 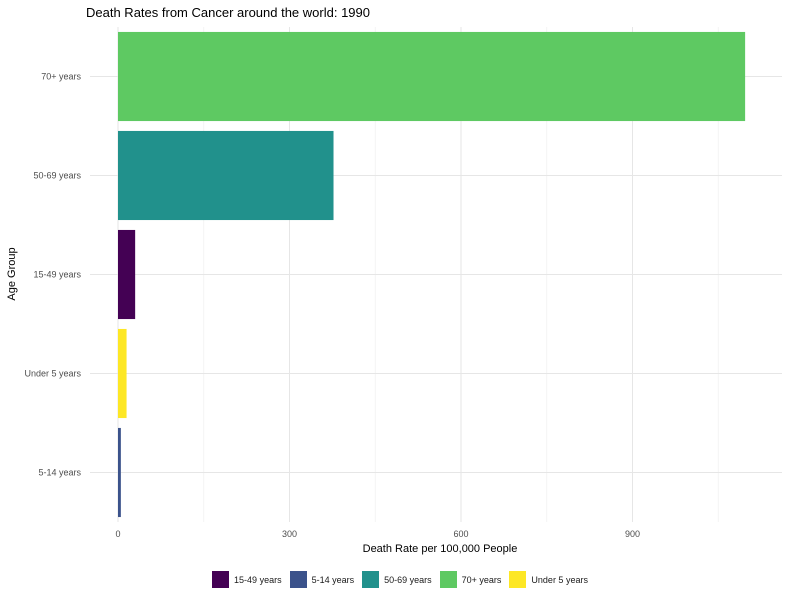 What do you see at coordinates (377, 534) in the screenshot?
I see `x-tick-labels: 0 300 600 900` at bounding box center [377, 534].